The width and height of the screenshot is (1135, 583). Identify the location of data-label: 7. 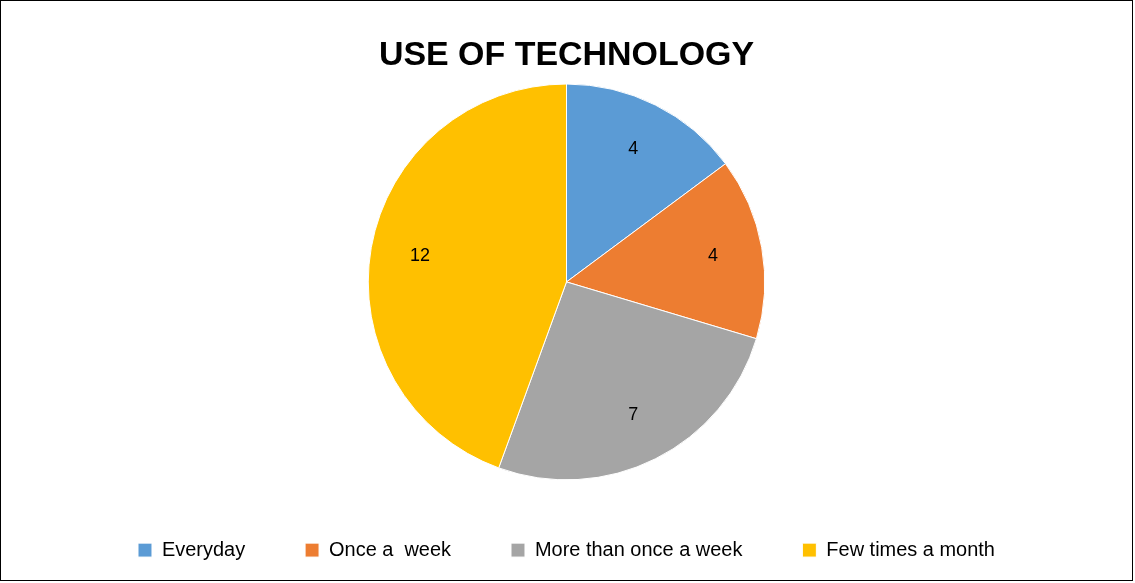
(633, 413).